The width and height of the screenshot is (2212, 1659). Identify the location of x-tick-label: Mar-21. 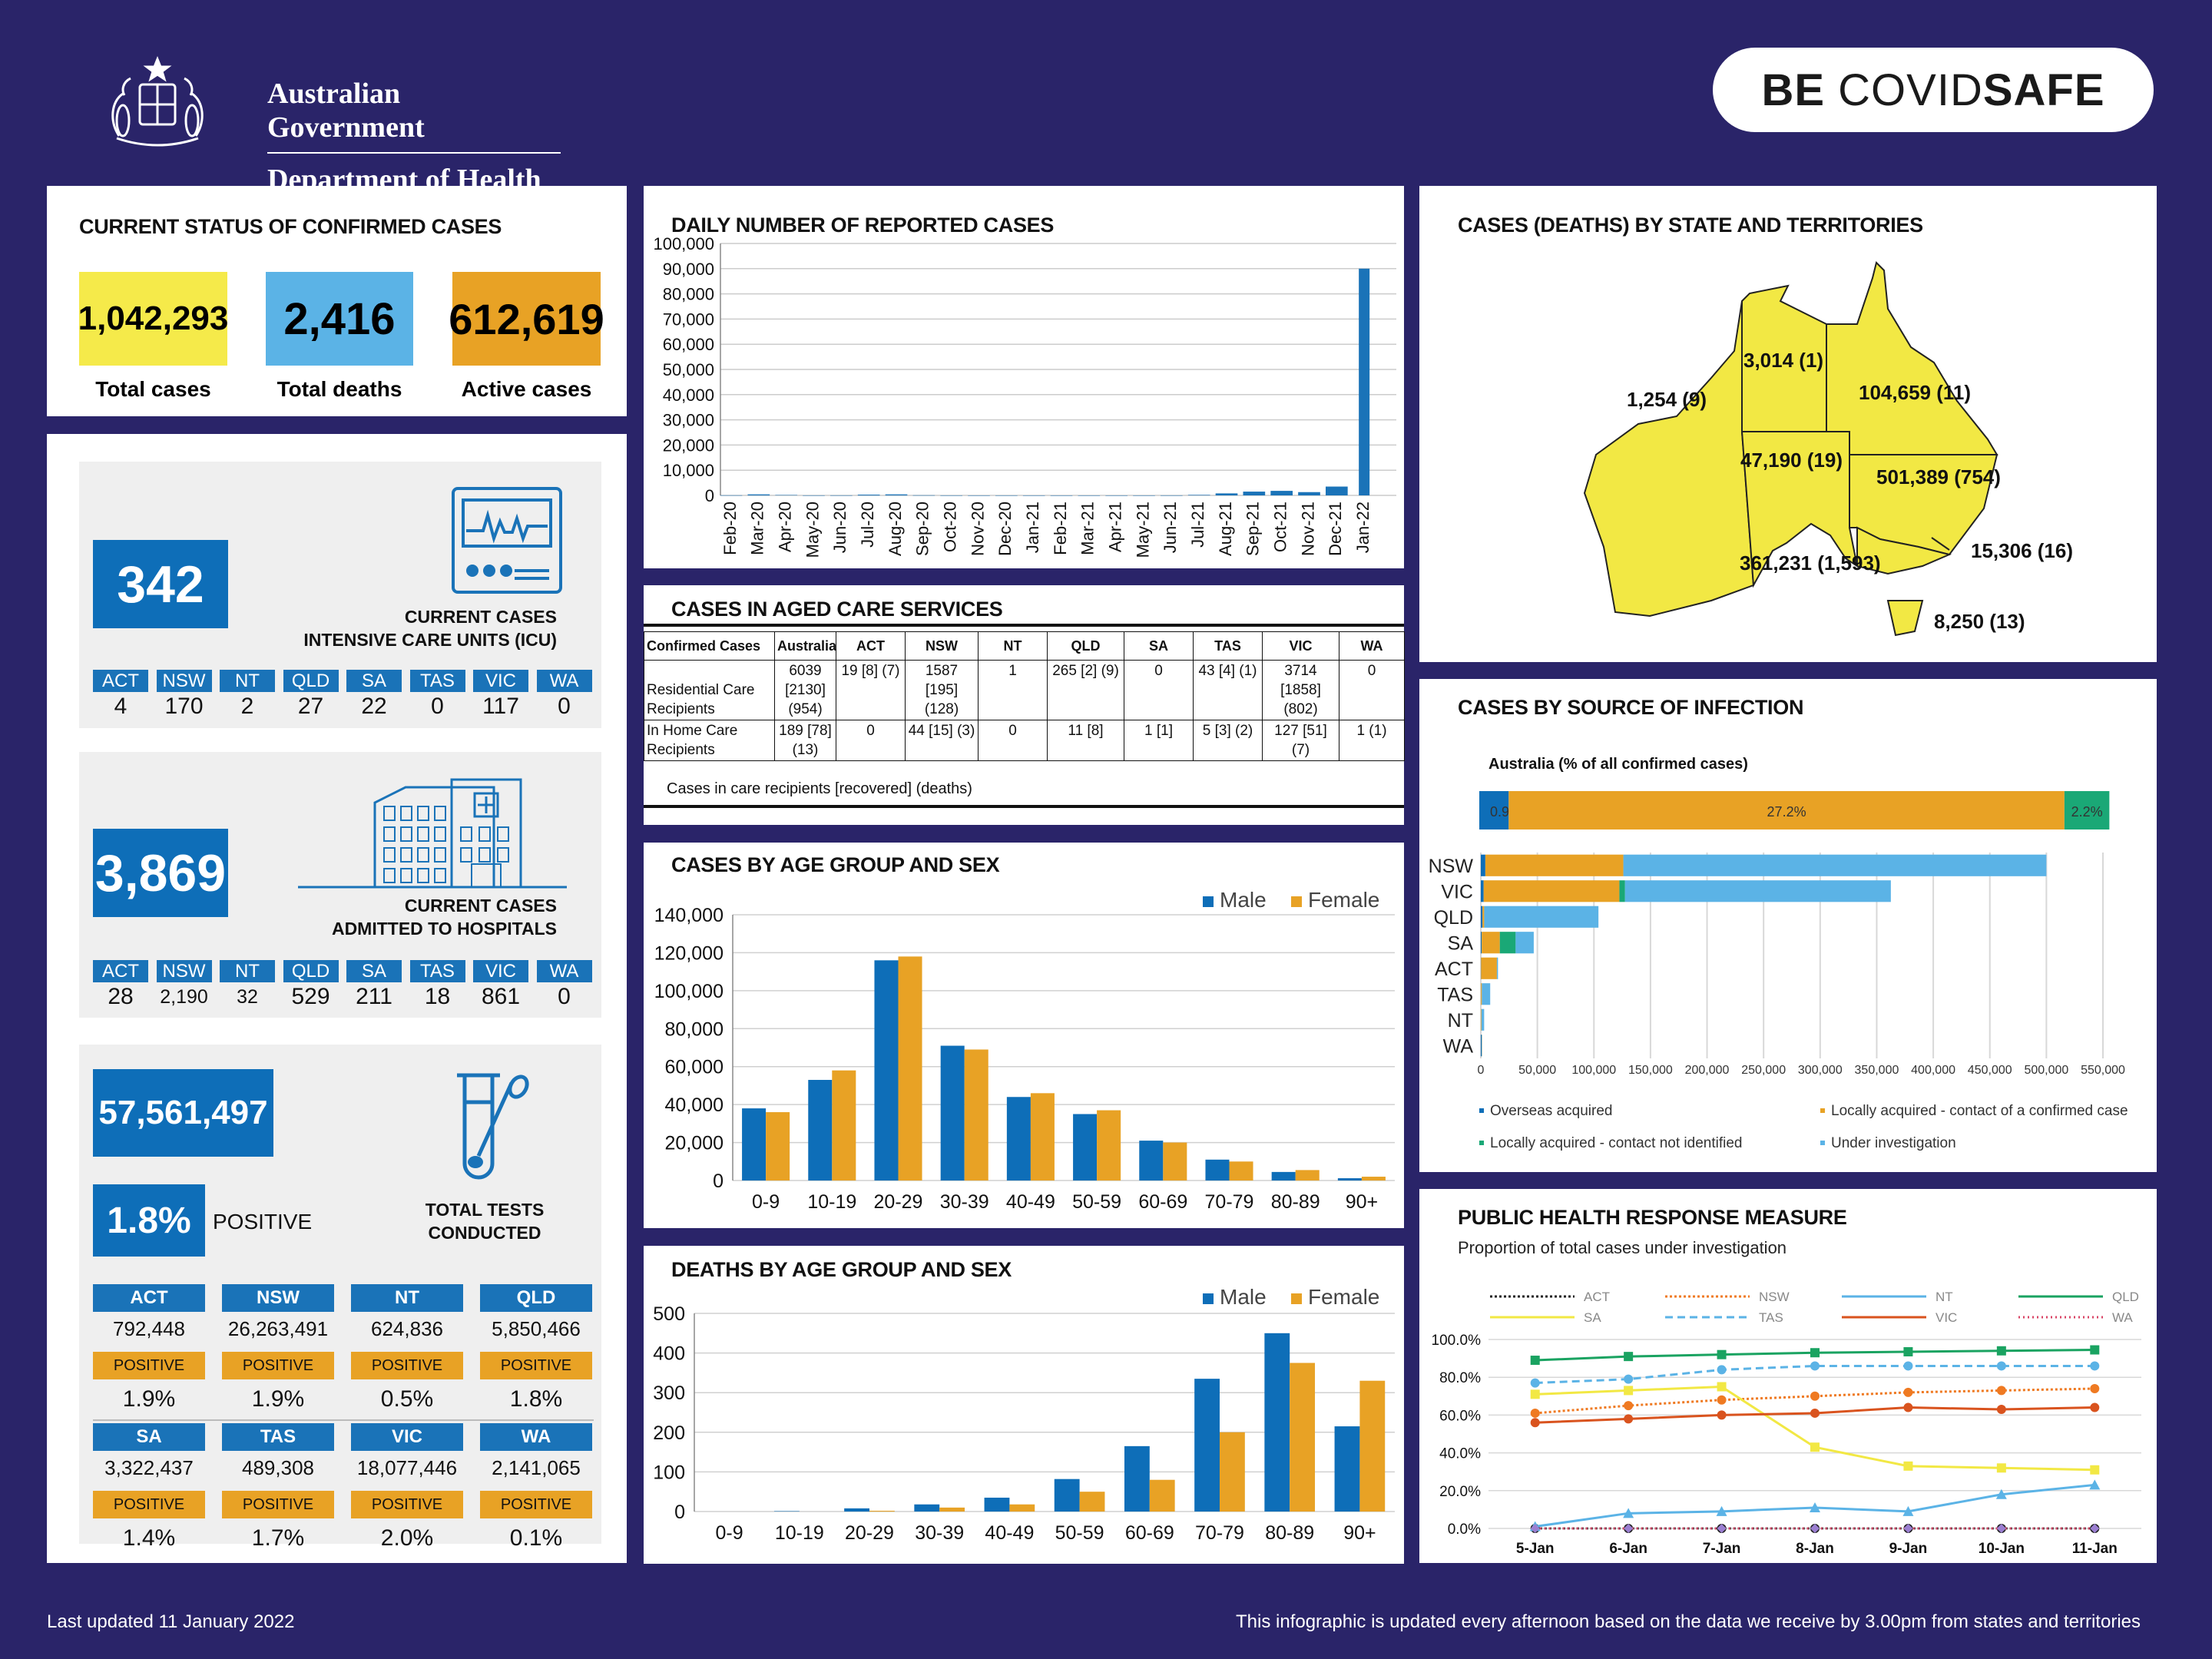
(1088, 529).